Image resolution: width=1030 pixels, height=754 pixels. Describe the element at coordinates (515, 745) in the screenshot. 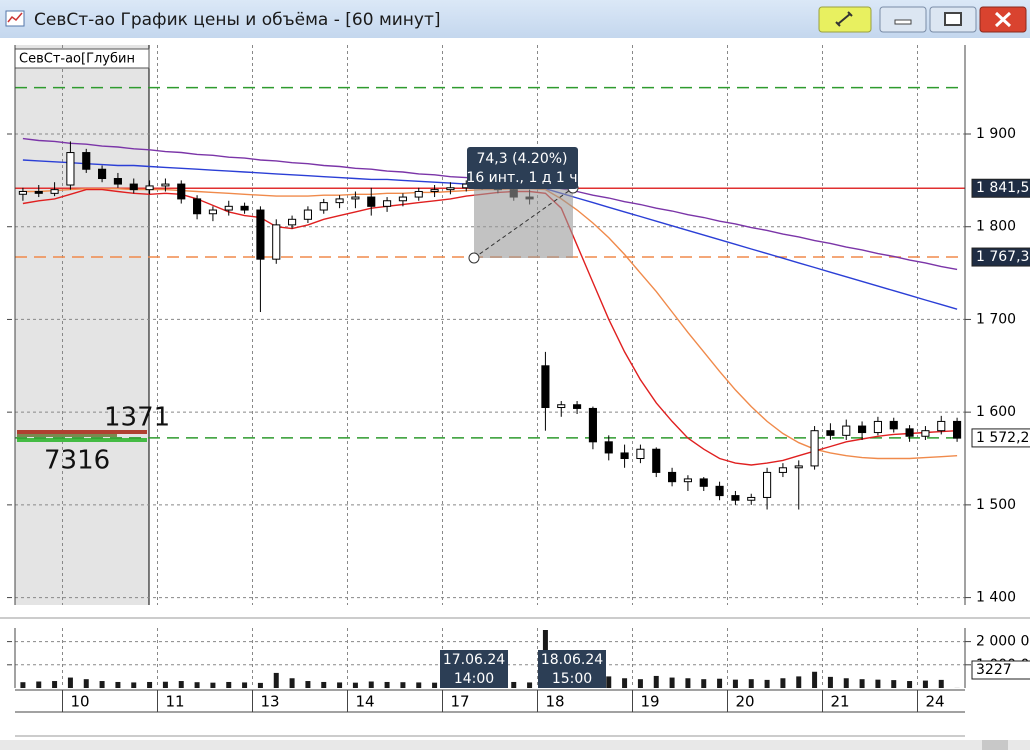

I see `scrollbar` at that location.